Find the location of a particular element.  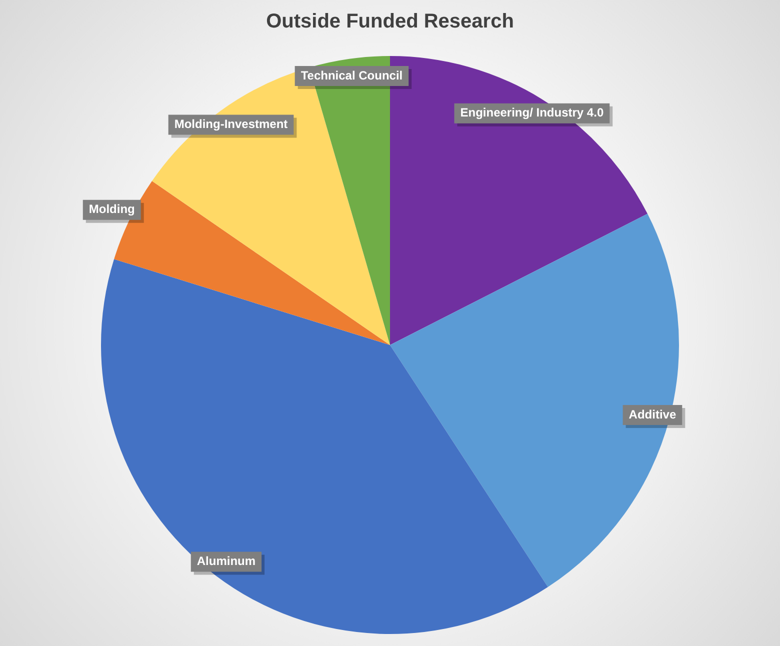

chart-title: Outside Funded Research is located at coordinates (390, 21).